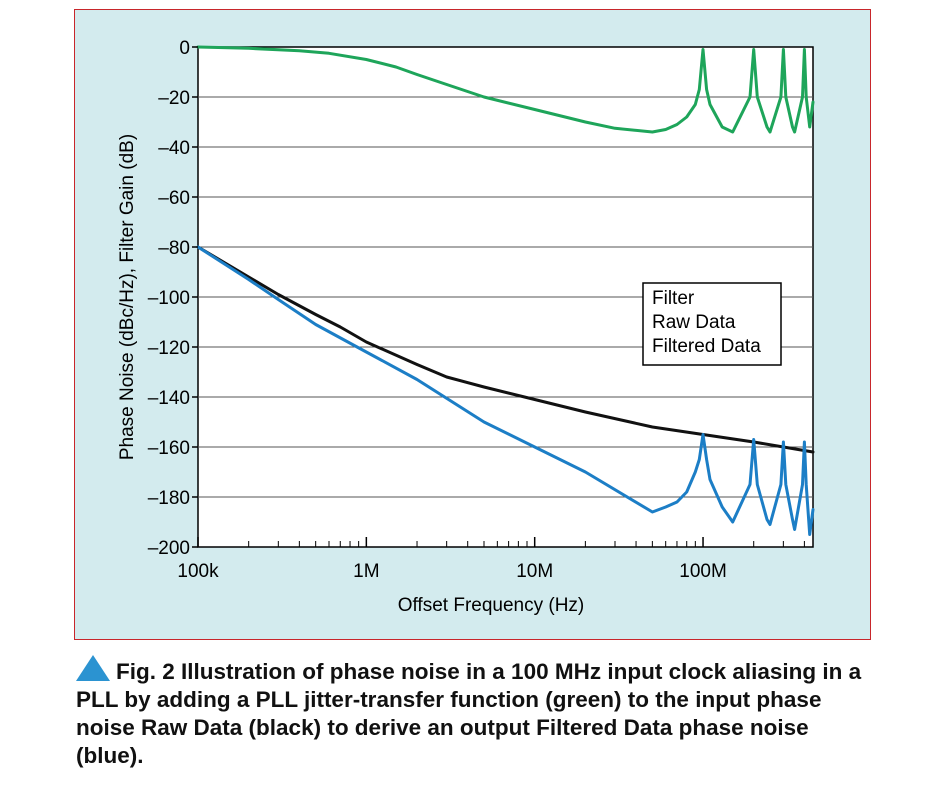  What do you see at coordinates (673, 298) in the screenshot?
I see `legend-item-filter: Filter` at bounding box center [673, 298].